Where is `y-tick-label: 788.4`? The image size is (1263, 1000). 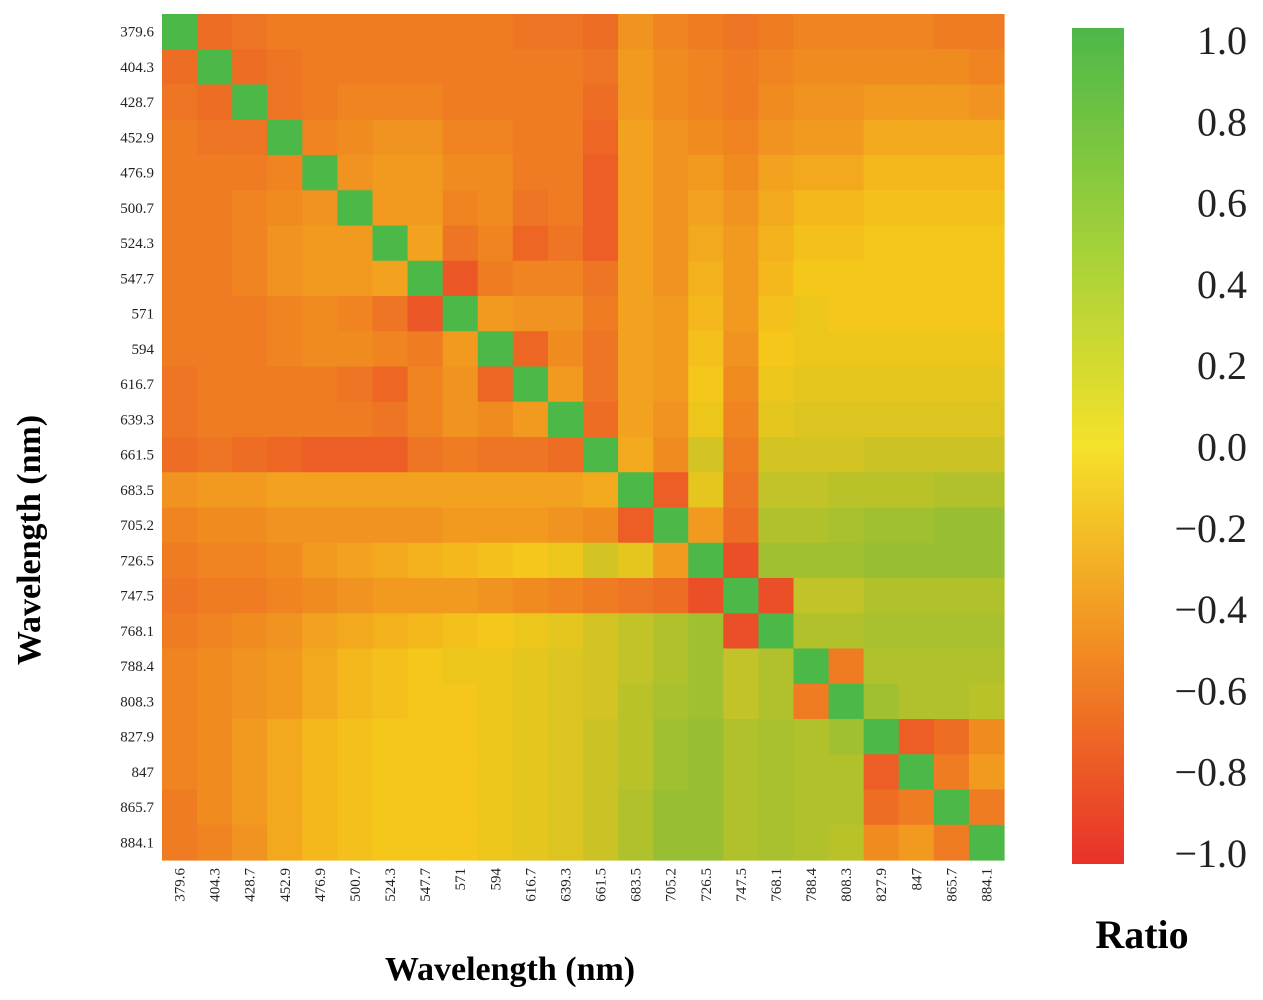 y-tick-label: 788.4 is located at coordinates (137, 667).